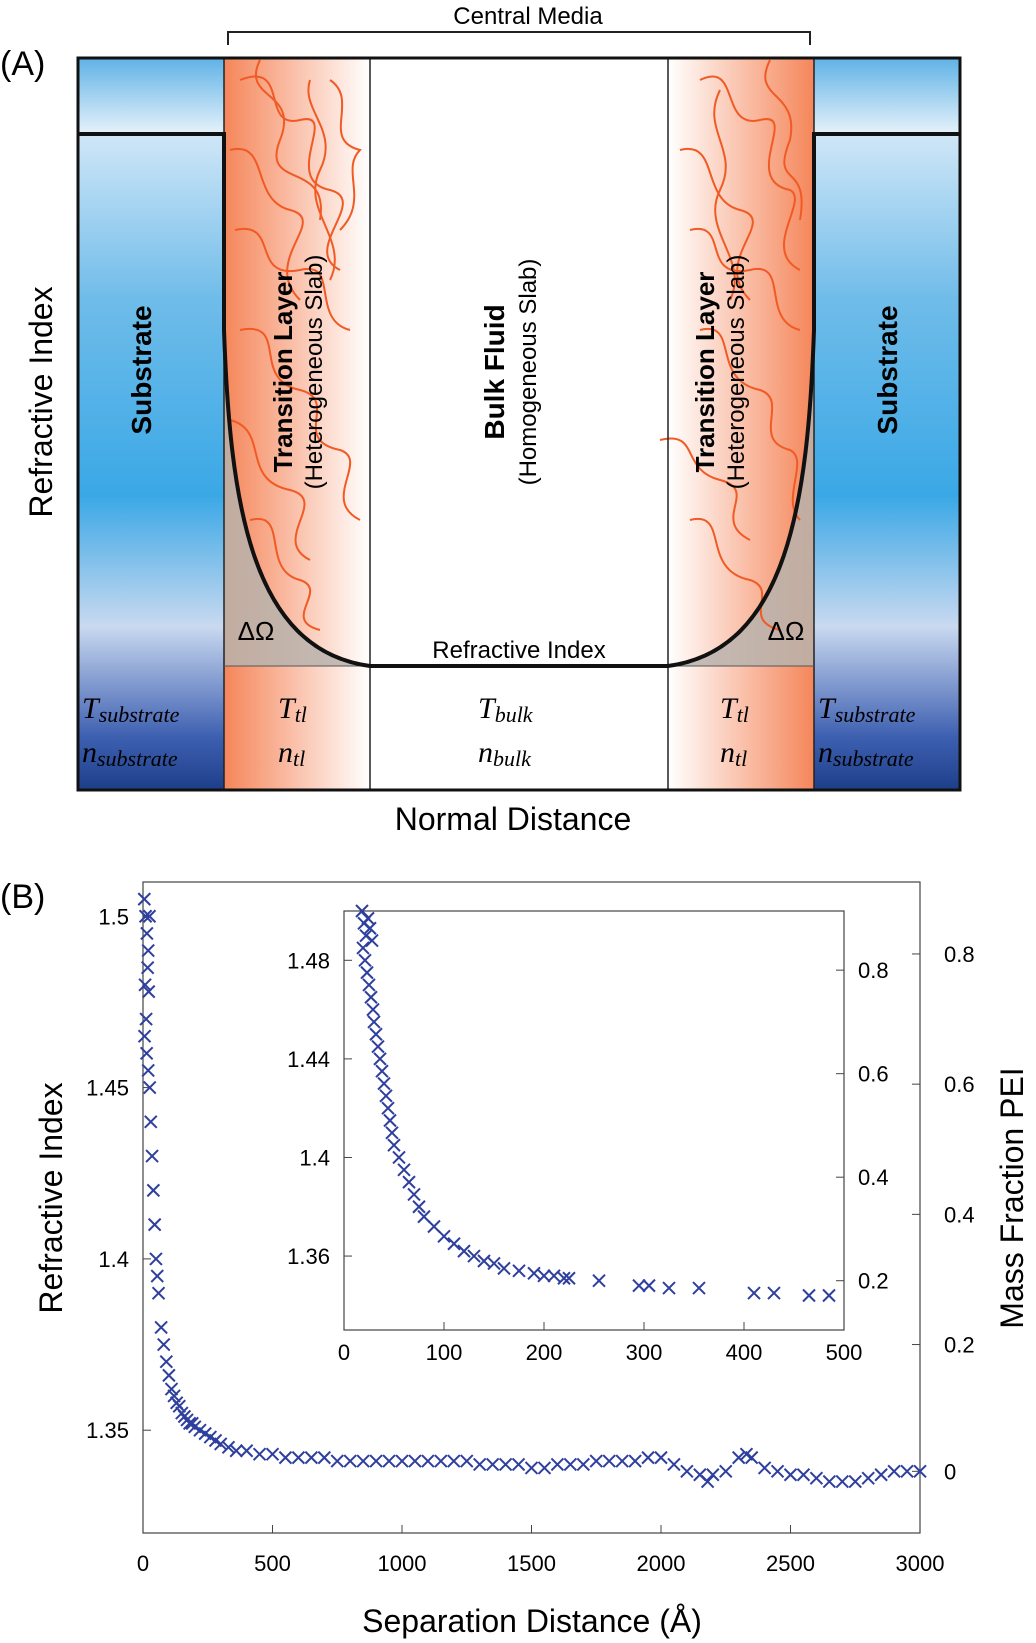  What do you see at coordinates (141, 369) in the screenshot?
I see `substrate-left-label: Substrate` at bounding box center [141, 369].